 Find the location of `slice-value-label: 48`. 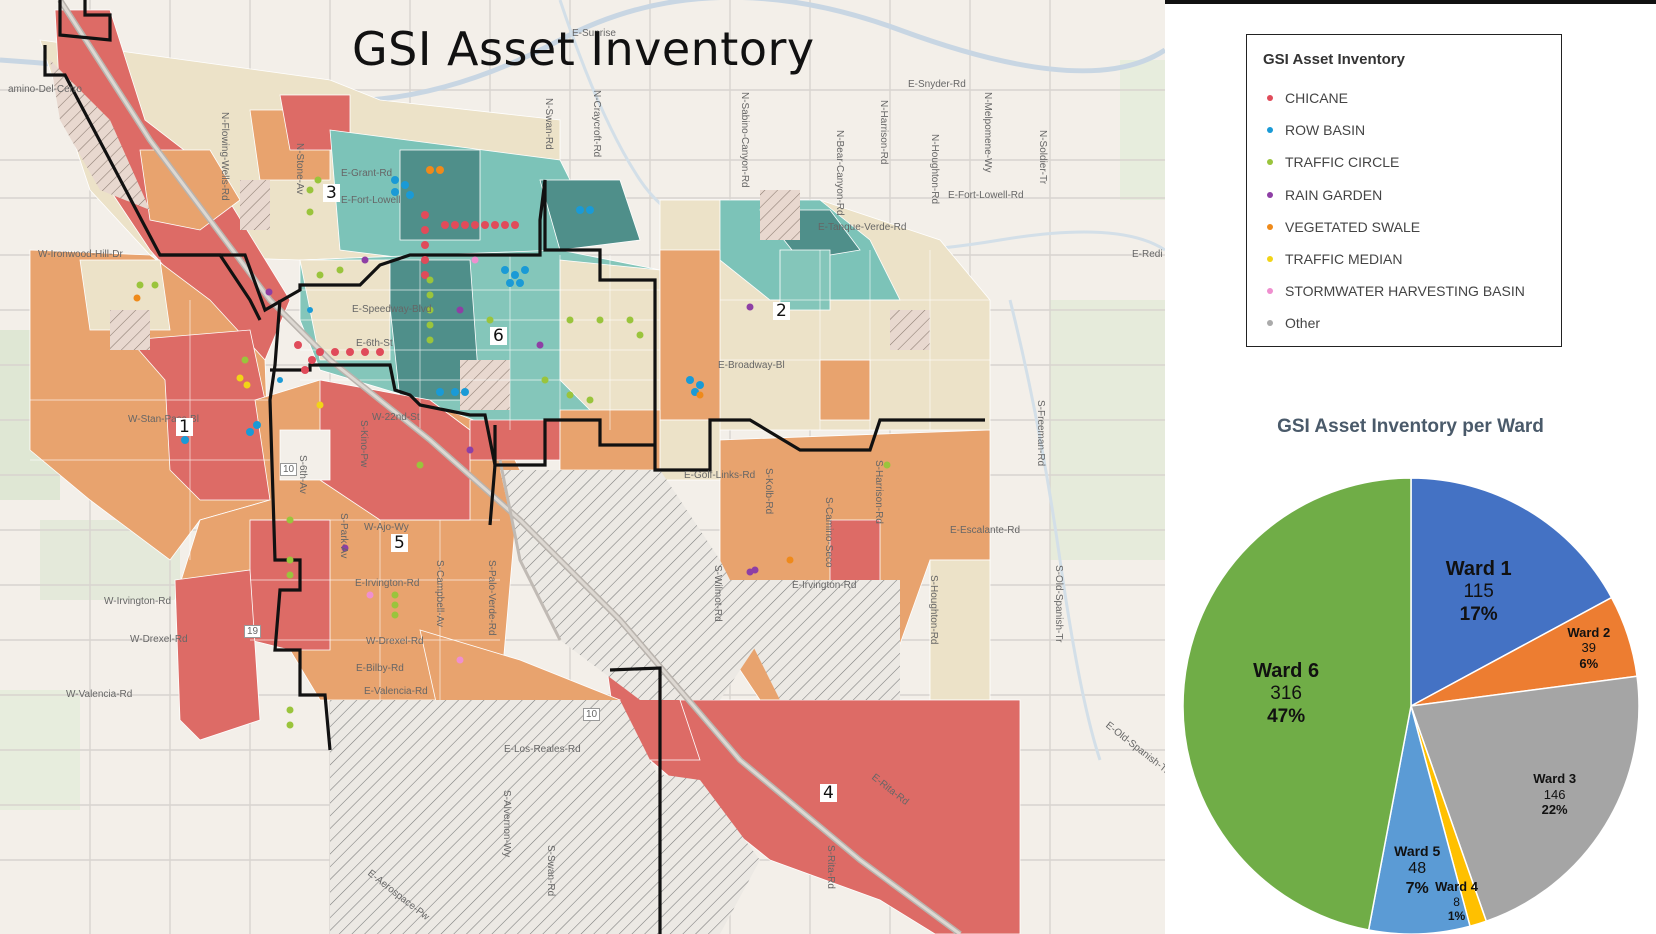

slice-value-label: 48 is located at coordinates (1417, 869).